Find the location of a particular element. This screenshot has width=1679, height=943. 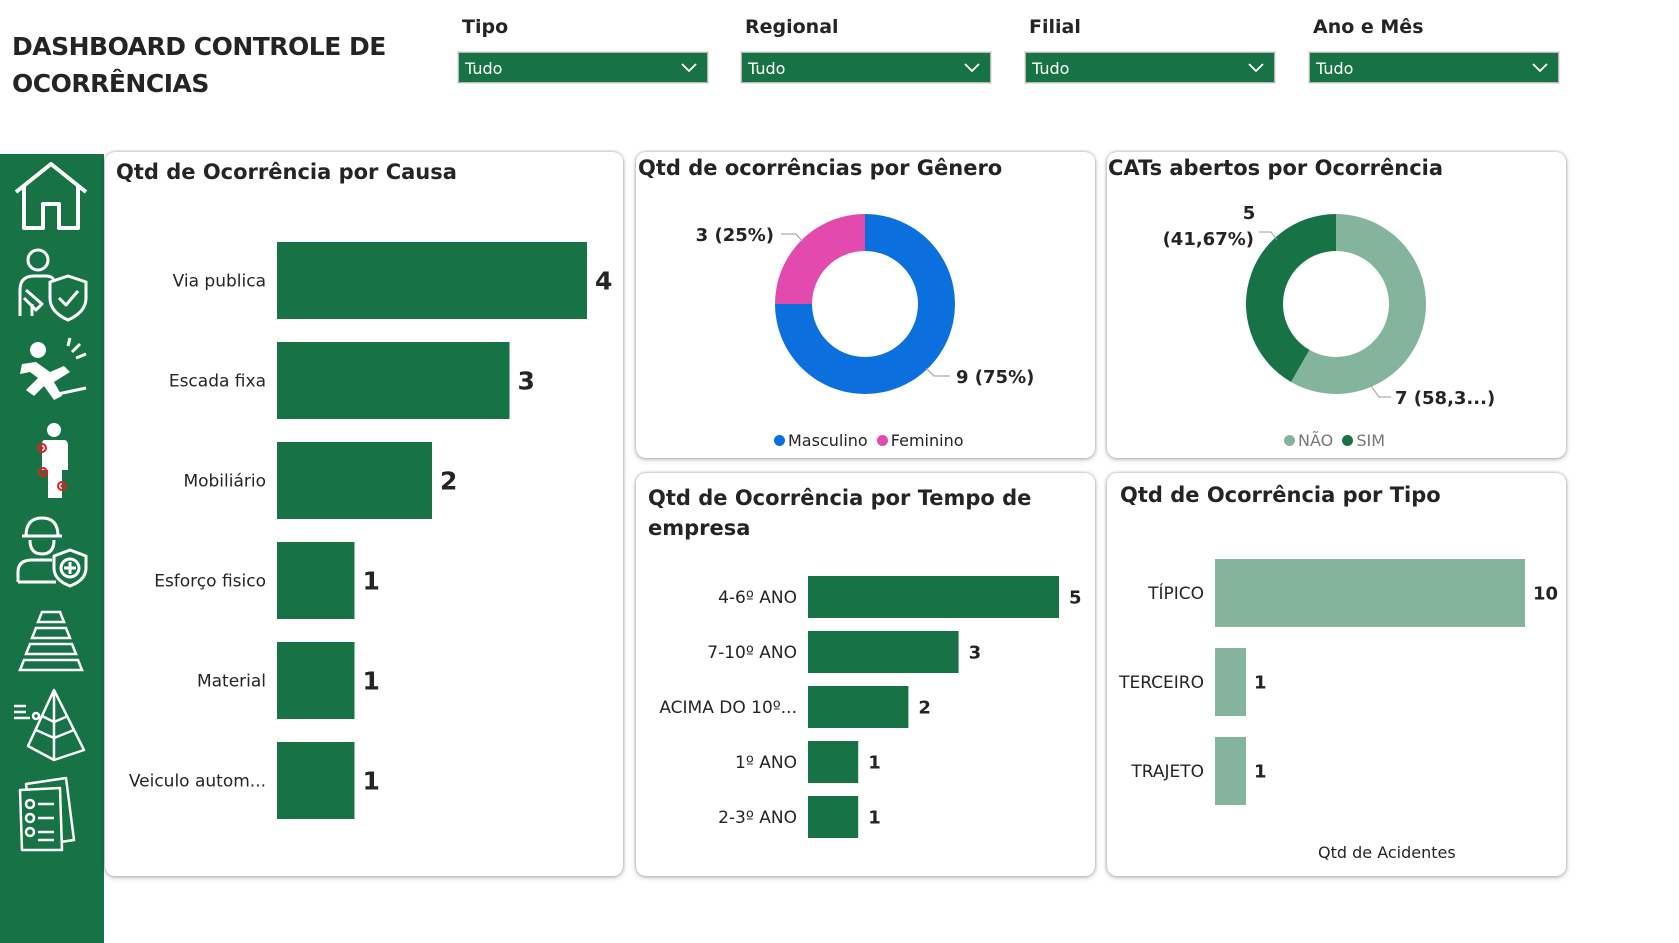

category-label: TRAJETO is located at coordinates (1167, 772).